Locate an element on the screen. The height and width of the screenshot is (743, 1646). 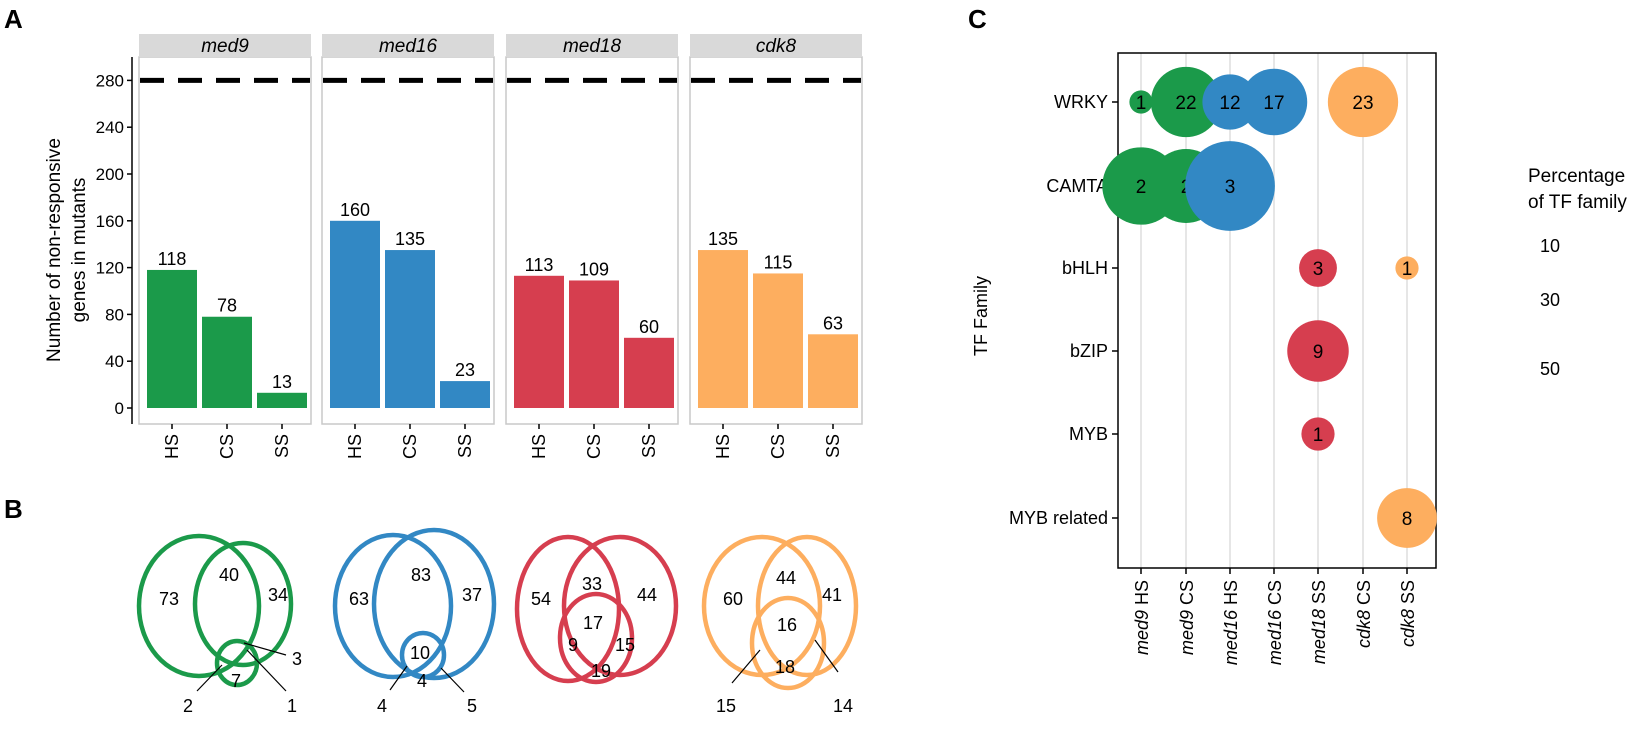
bar-med16-SS is located at coordinates (465, 394).